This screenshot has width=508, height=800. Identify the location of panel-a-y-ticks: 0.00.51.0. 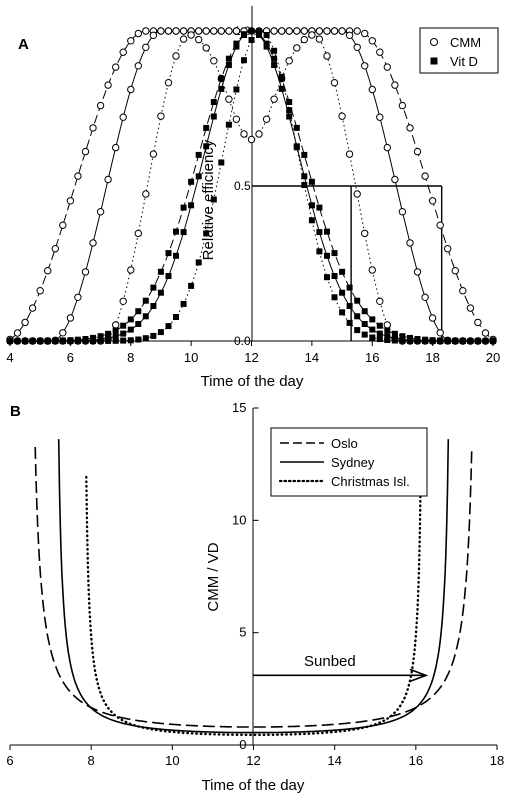
(242, 186).